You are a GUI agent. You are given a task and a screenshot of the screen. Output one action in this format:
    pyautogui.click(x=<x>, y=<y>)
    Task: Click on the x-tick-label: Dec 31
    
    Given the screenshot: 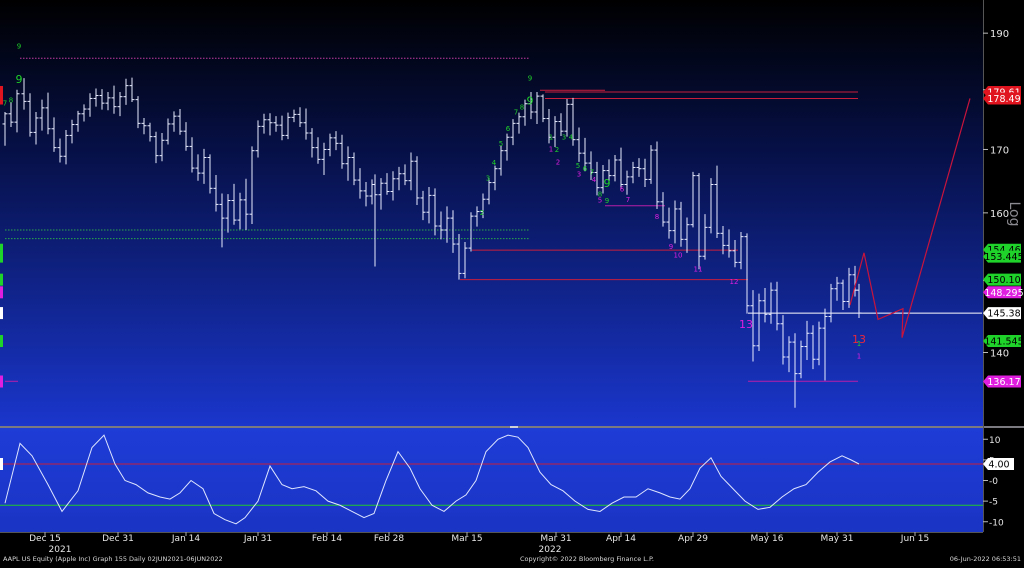 What is the action you would take?
    pyautogui.click(x=118, y=539)
    